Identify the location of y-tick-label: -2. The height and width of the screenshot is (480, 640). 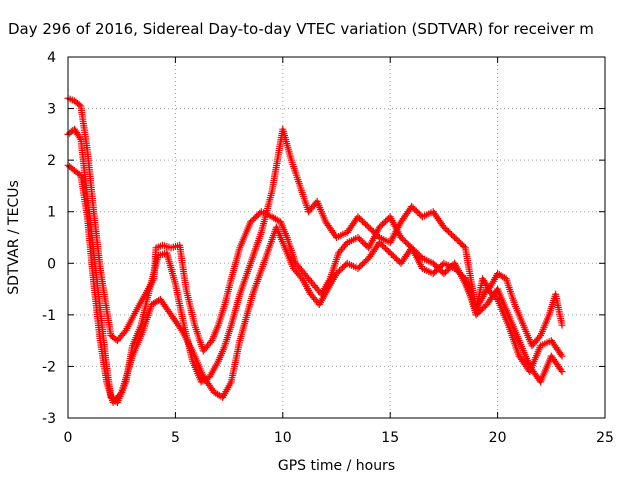
(49, 367).